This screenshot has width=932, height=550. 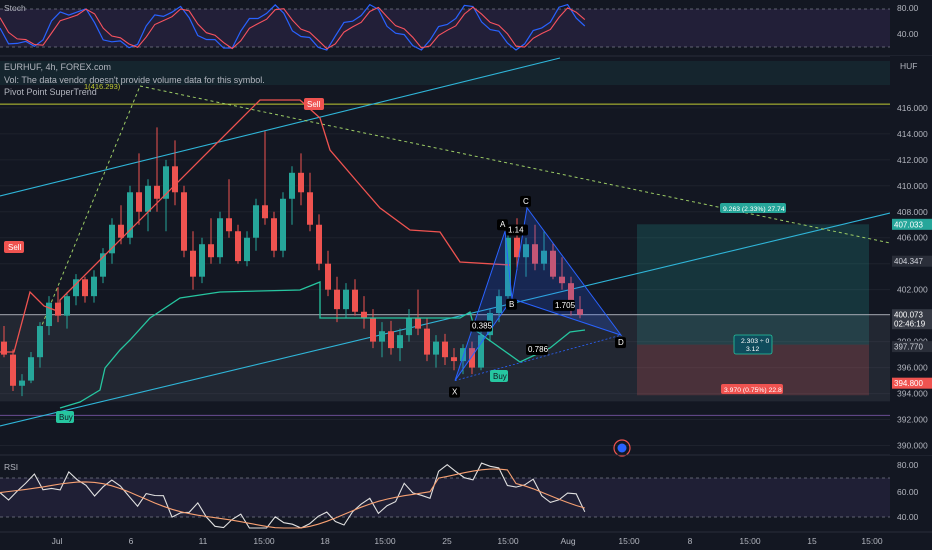 I want to click on rsi-ma-line, so click(x=292, y=498).